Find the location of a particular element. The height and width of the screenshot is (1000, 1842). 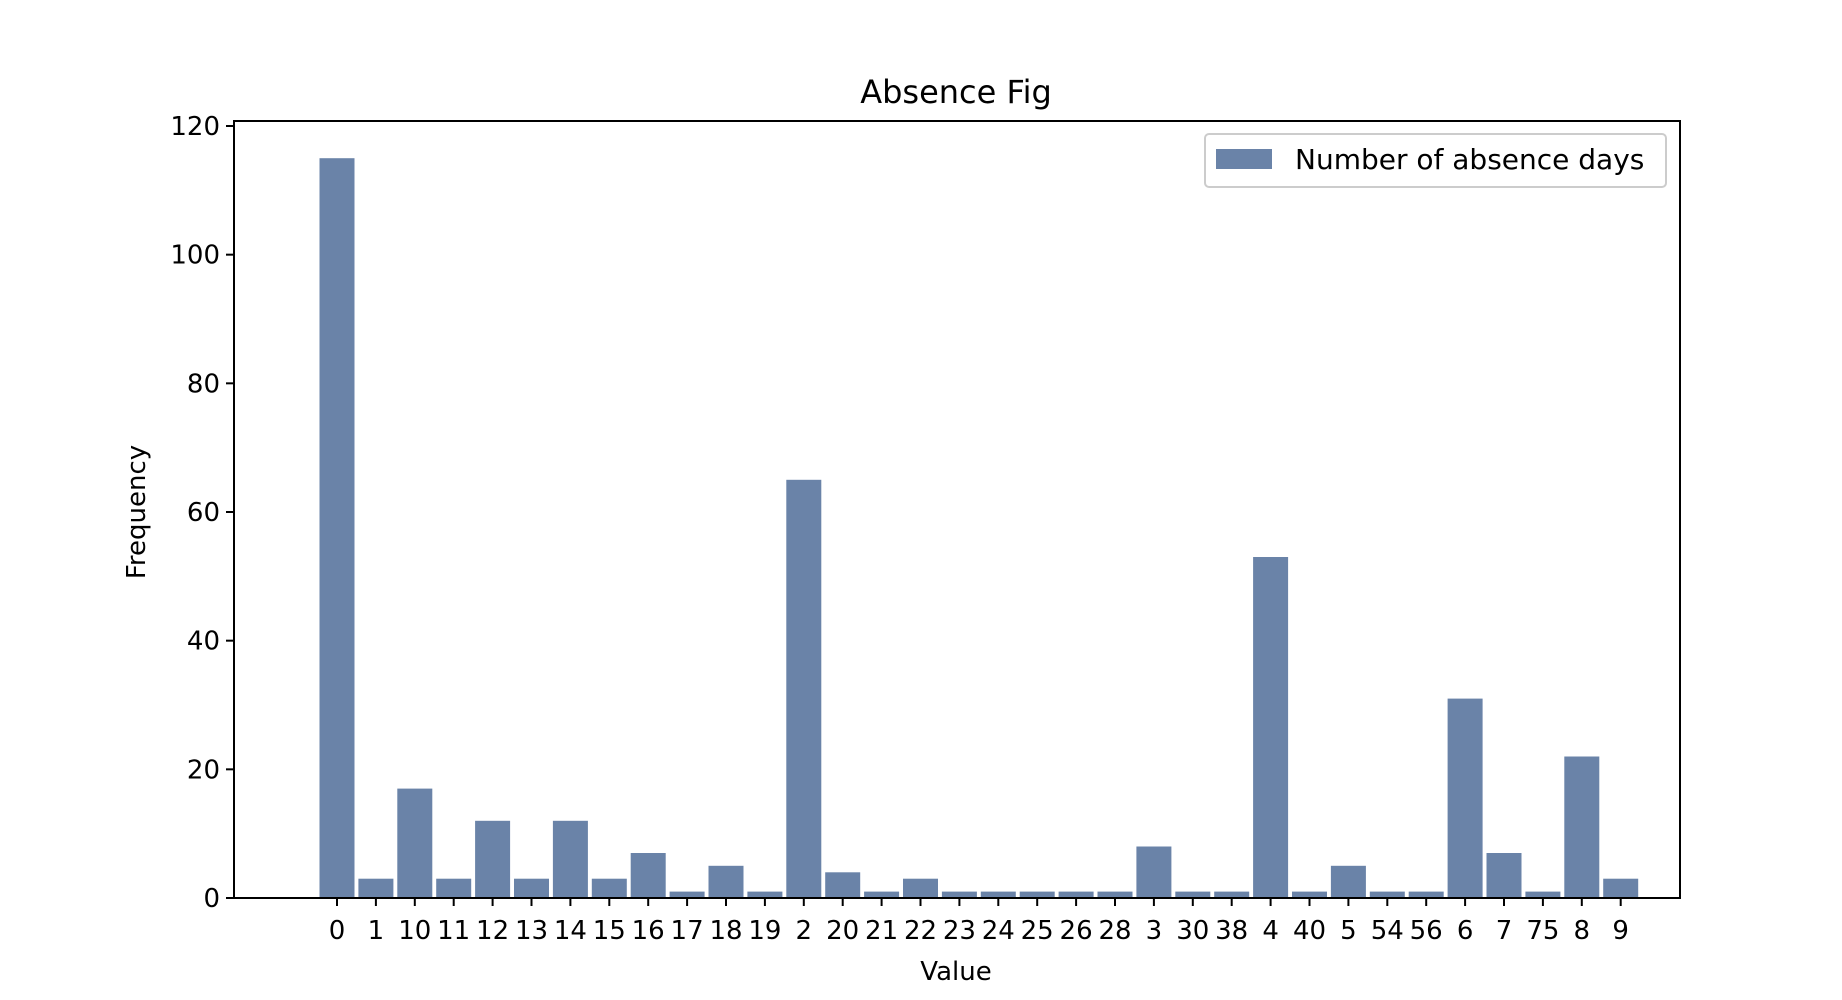

y-tick-label: 0 is located at coordinates (211, 899).